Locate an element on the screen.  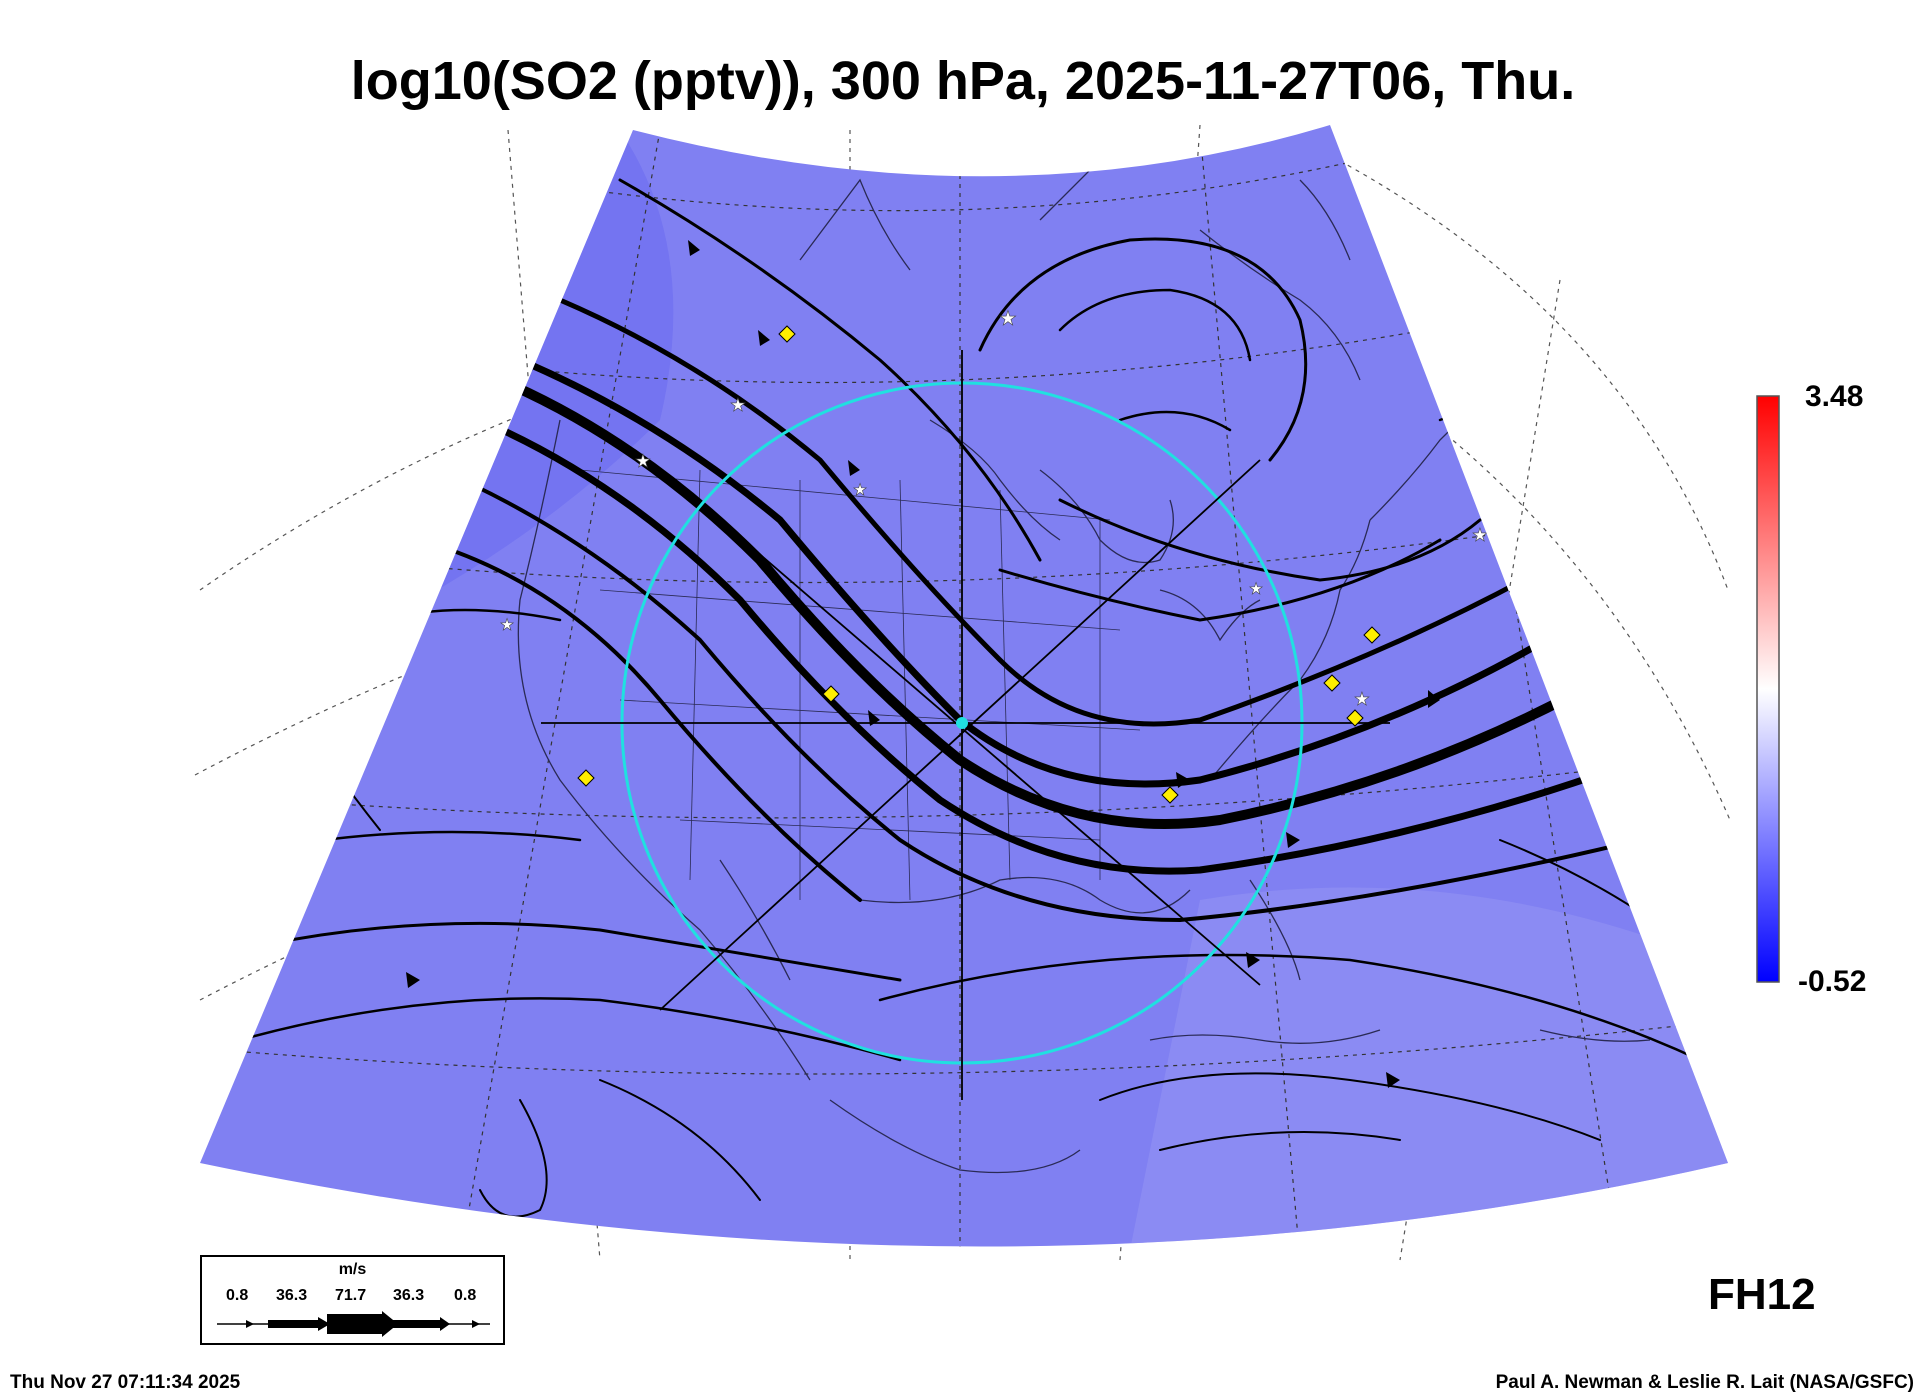
wind-speed-legend: m/s 0.8 36.3 71.7 36.3 0.8 is located at coordinates (352, 1300).